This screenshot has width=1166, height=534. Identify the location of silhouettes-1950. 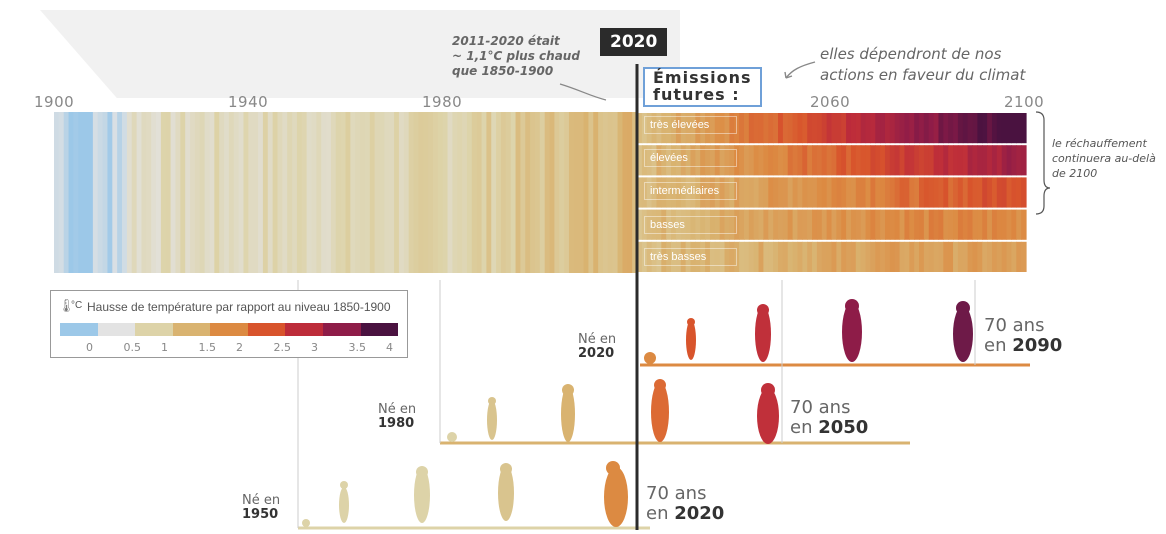
(465, 494).